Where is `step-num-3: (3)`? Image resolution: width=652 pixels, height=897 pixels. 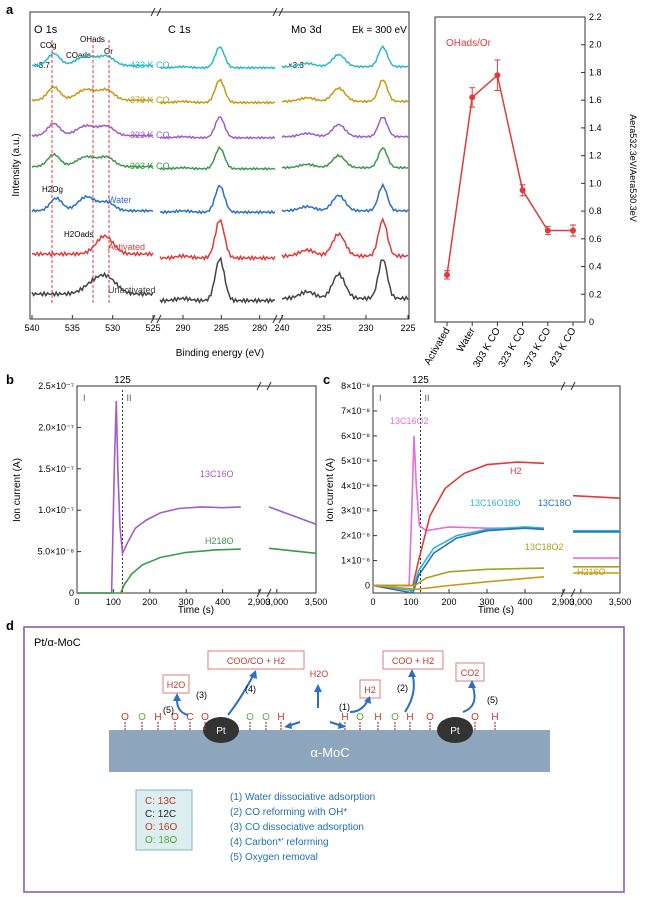 step-num-3: (3) is located at coordinates (201, 695).